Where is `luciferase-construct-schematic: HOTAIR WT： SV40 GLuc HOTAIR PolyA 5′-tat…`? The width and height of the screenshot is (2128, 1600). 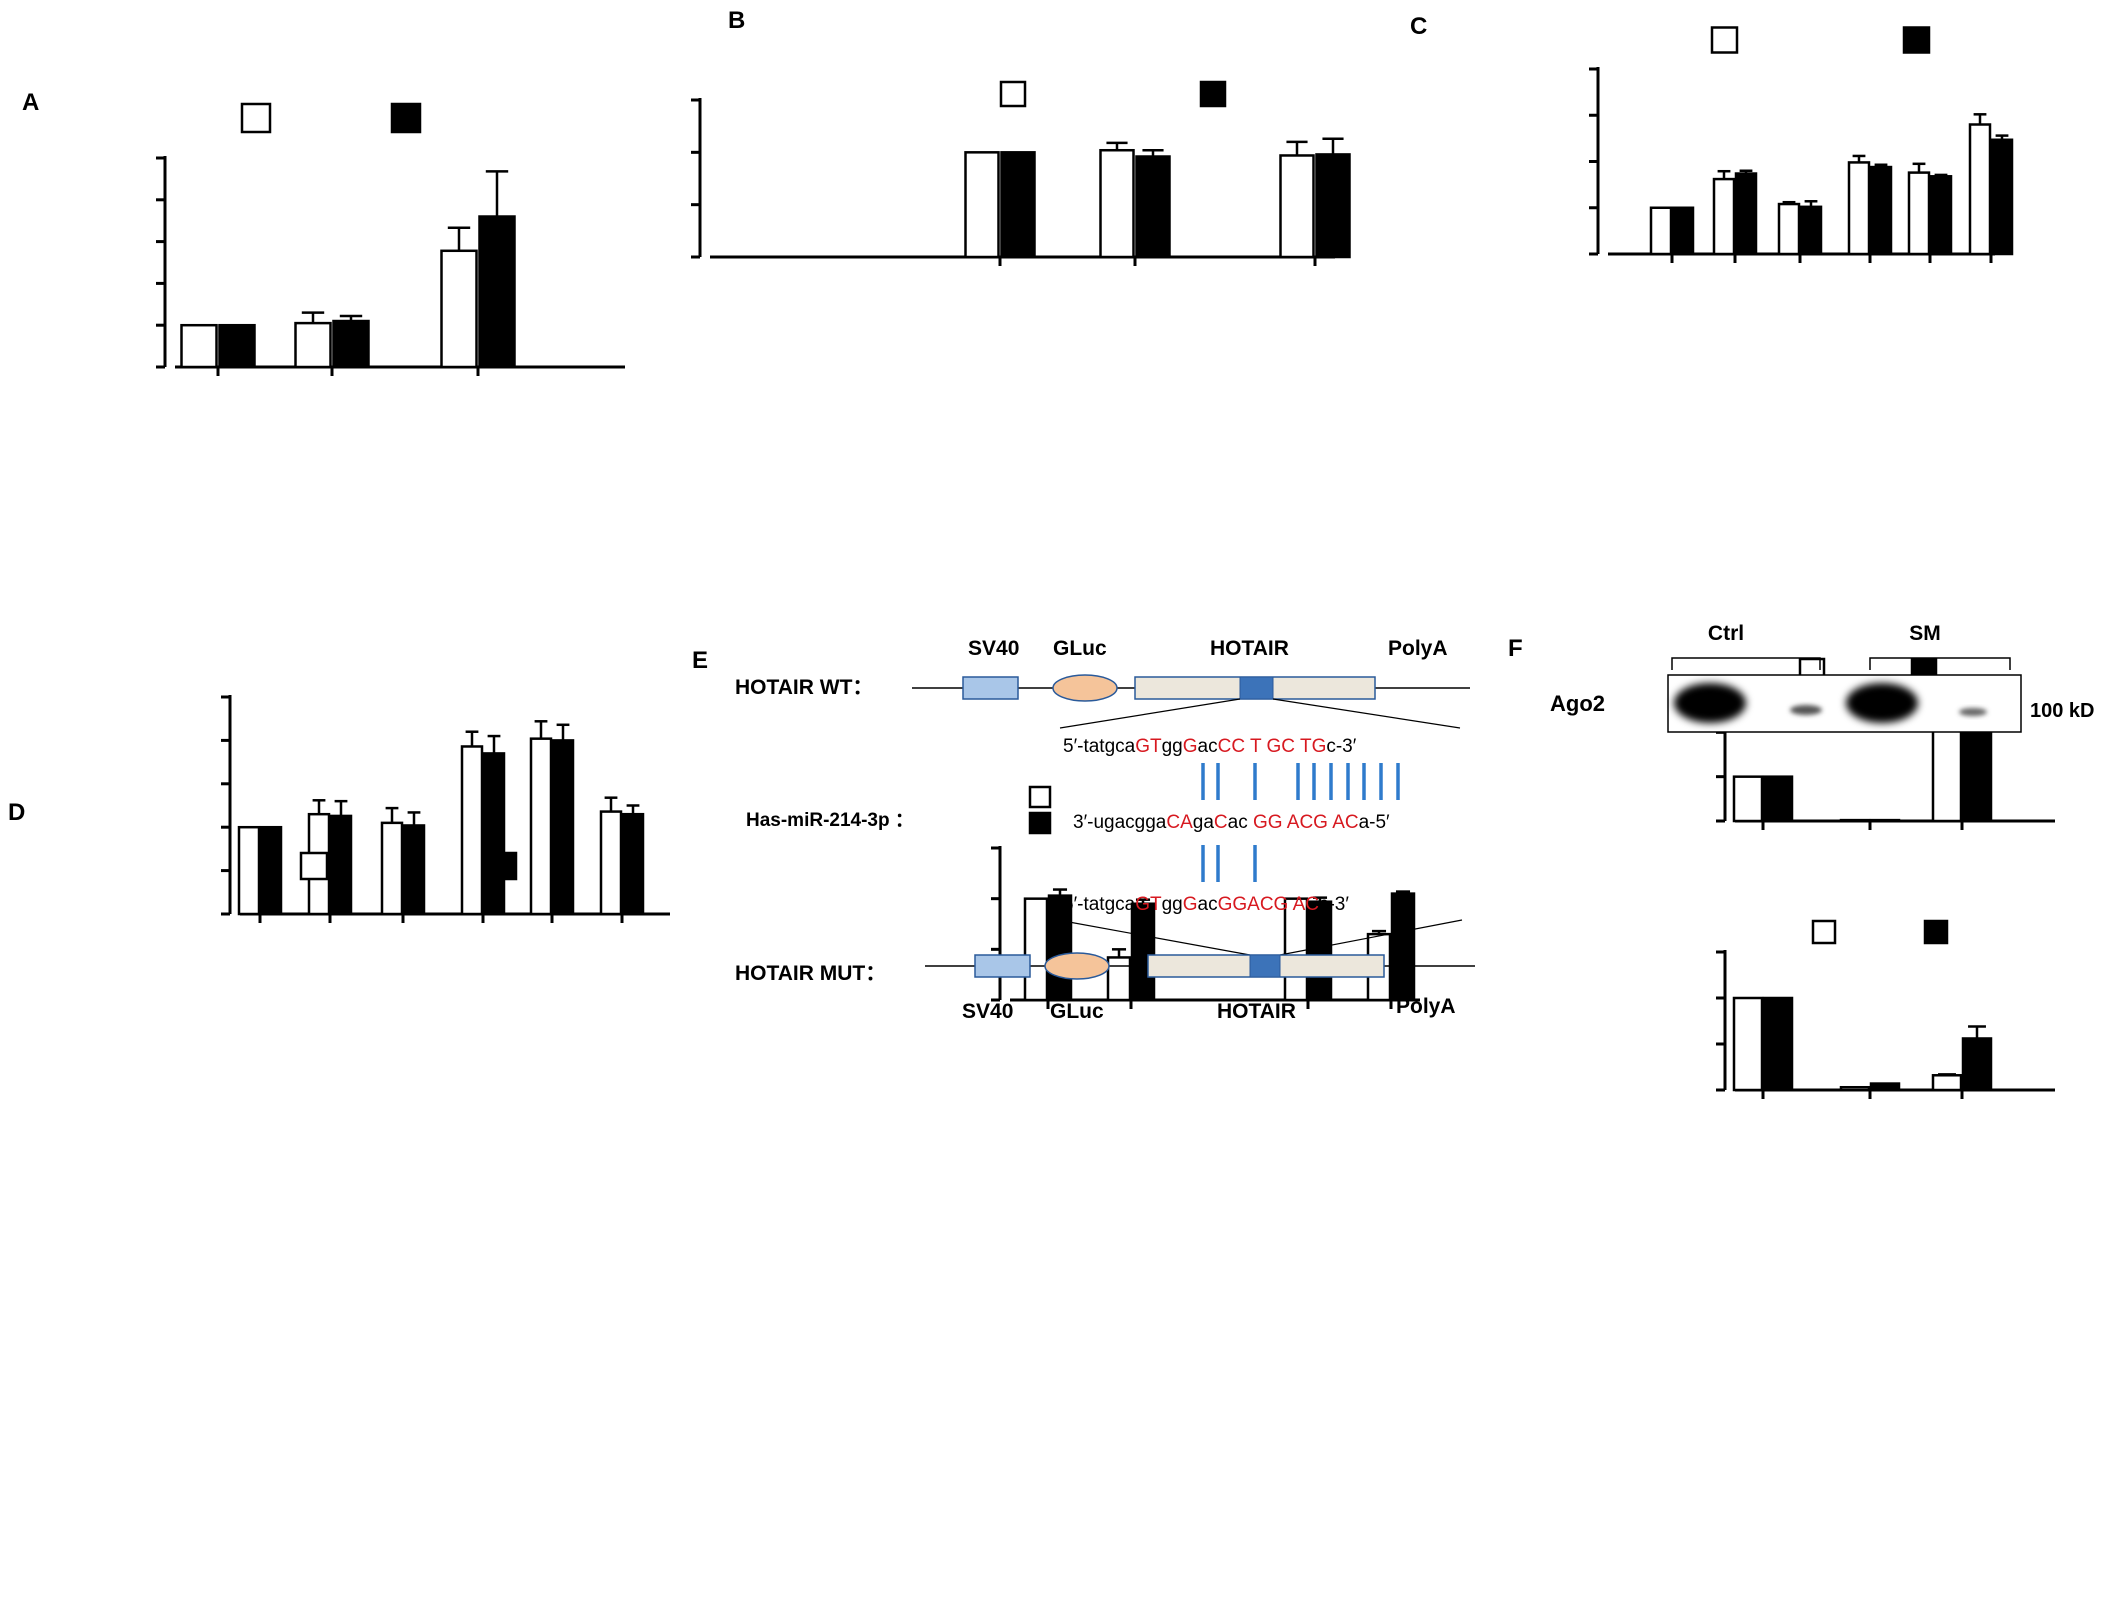 luciferase-construct-schematic: HOTAIR WT： SV40 GLuc HOTAIR PolyA 5′-tat… is located at coordinates (1105, 830).